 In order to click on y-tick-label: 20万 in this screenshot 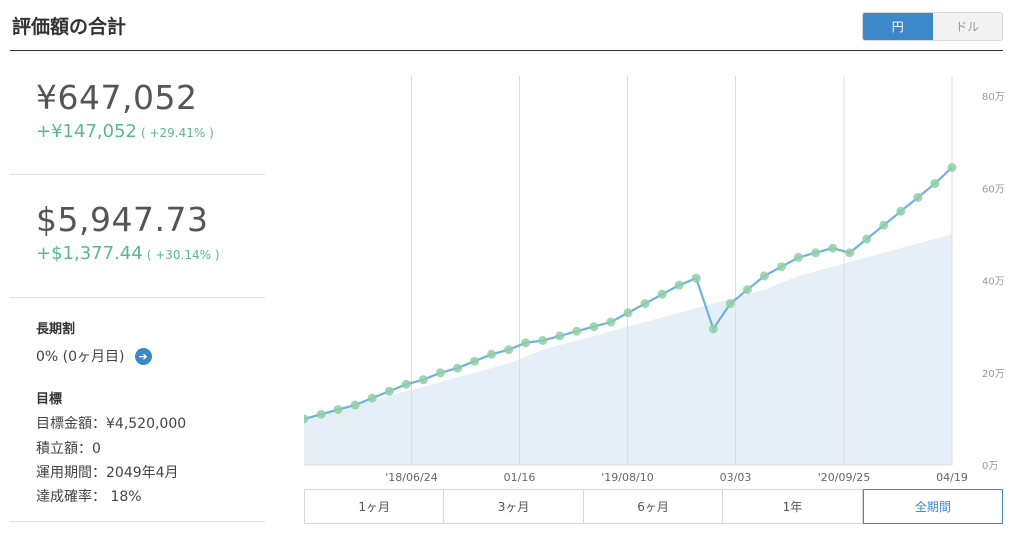, I will do `click(993, 374)`.